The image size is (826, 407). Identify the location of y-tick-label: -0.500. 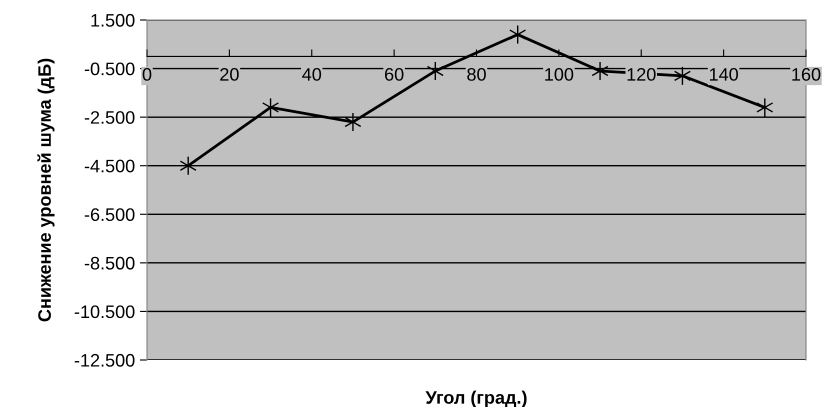
(109, 69).